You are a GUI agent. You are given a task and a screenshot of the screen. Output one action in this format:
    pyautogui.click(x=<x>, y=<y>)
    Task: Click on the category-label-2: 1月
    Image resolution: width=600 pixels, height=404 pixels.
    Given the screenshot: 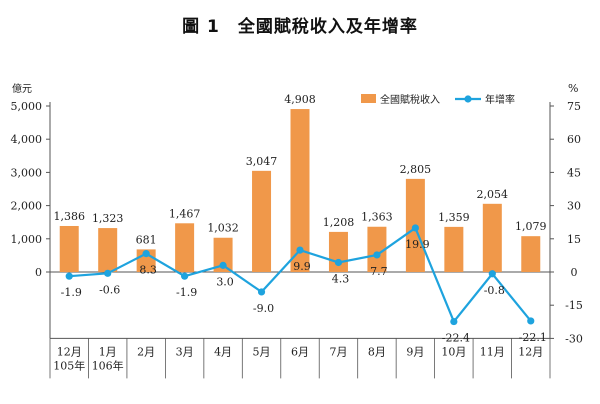 What is the action you would take?
    pyautogui.click(x=108, y=351)
    